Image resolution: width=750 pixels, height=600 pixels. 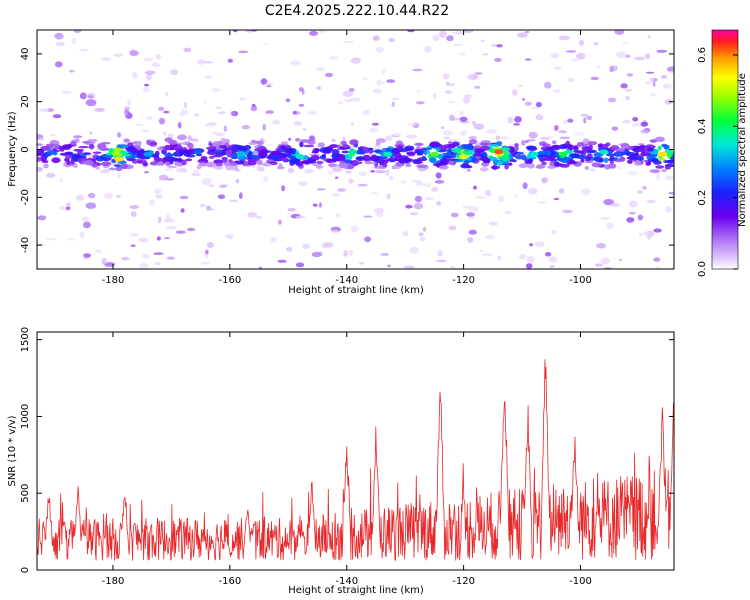 I want to click on spectrogram-peak, so click(x=534, y=154).